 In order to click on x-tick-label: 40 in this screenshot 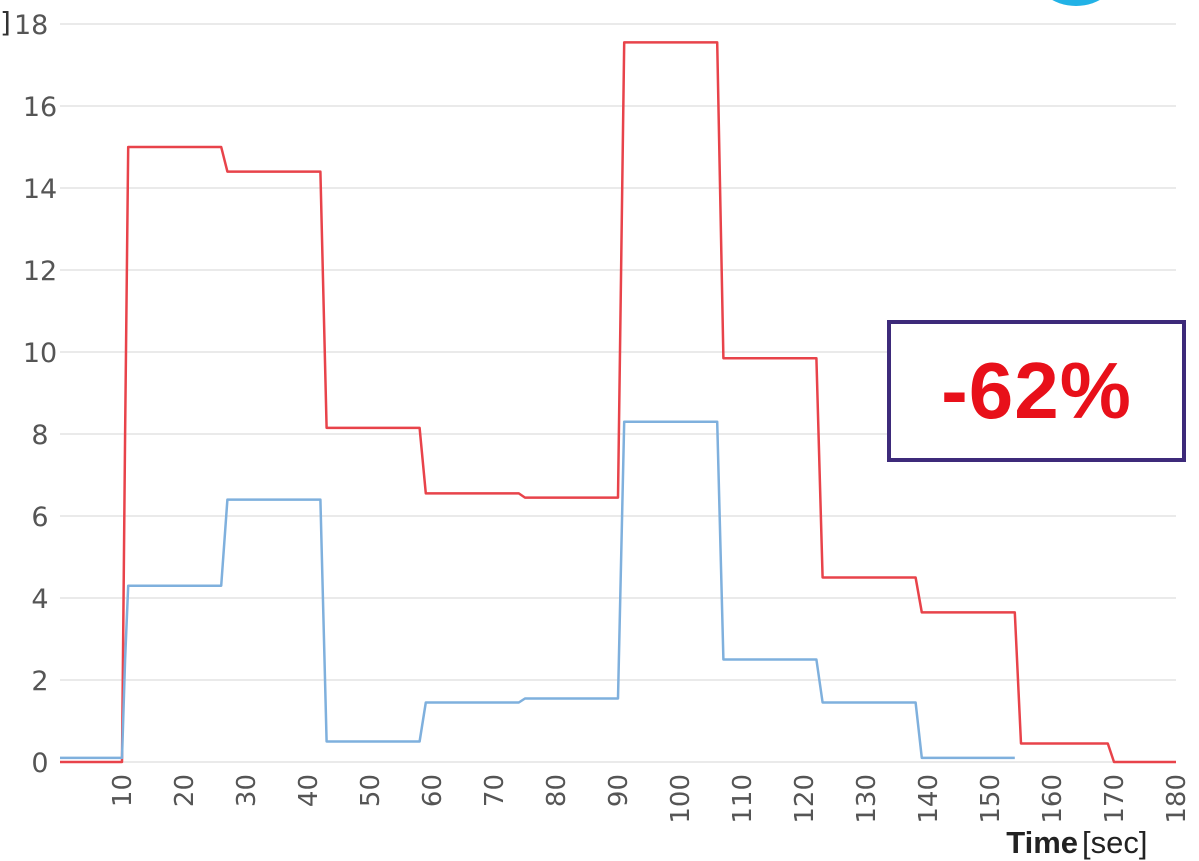, I will do `click(309, 790)`.